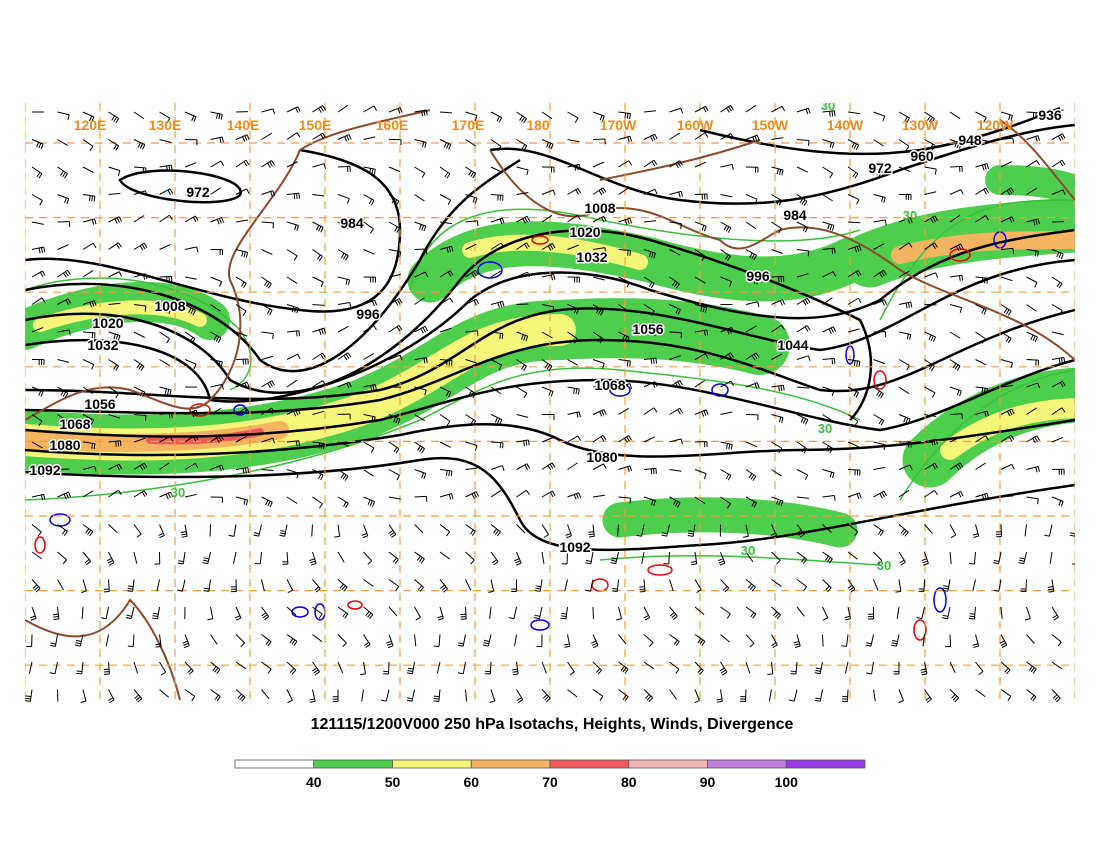 The height and width of the screenshot is (855, 1100). Describe the element at coordinates (770, 125) in the screenshot. I see `longitude-label: 150W` at that location.